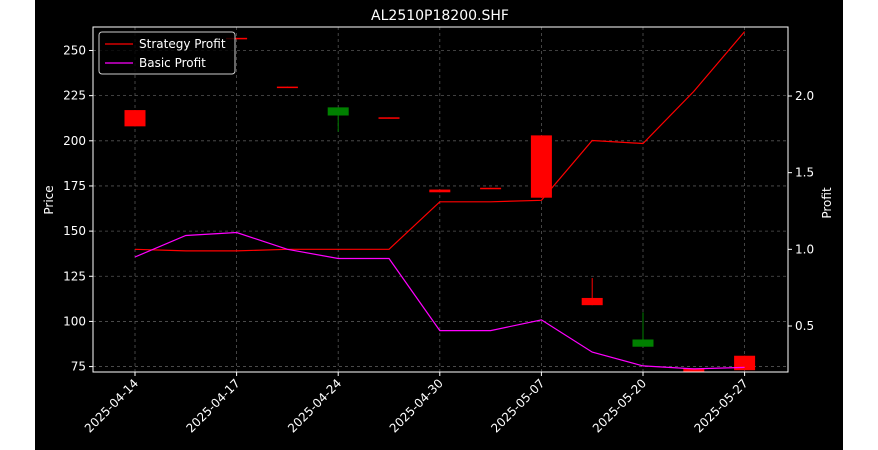  I want to click on right-axis-label: Profit, so click(827, 203).